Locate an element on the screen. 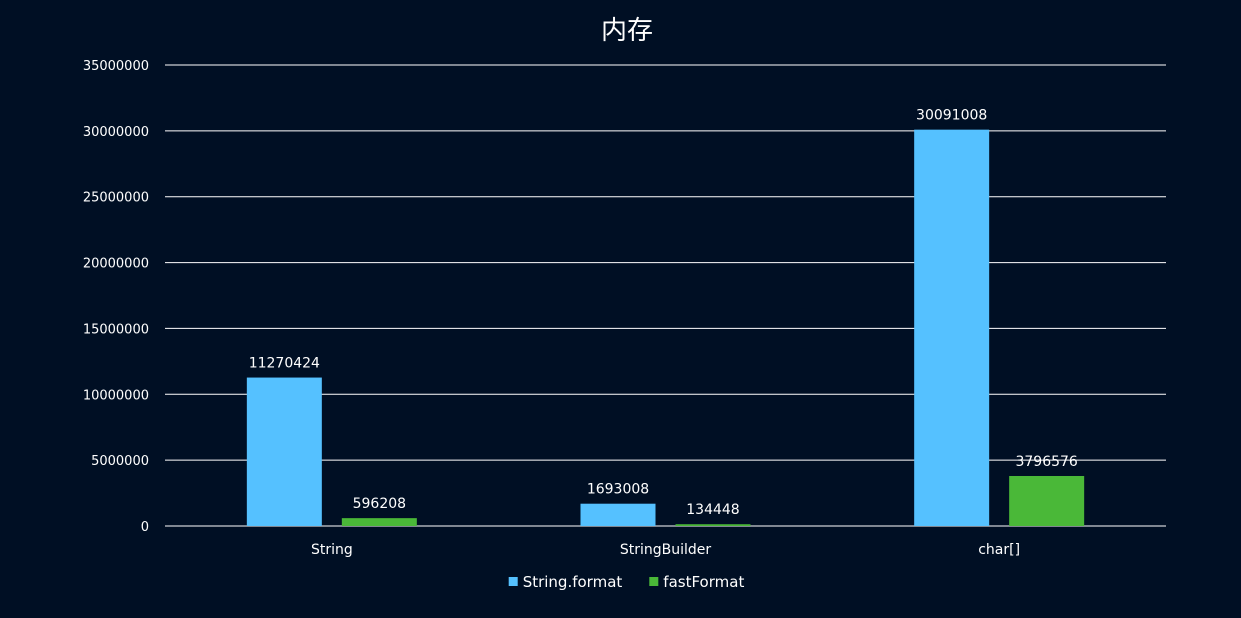 The width and height of the screenshot is (1241, 618). data-label: 30091008 is located at coordinates (951, 116).